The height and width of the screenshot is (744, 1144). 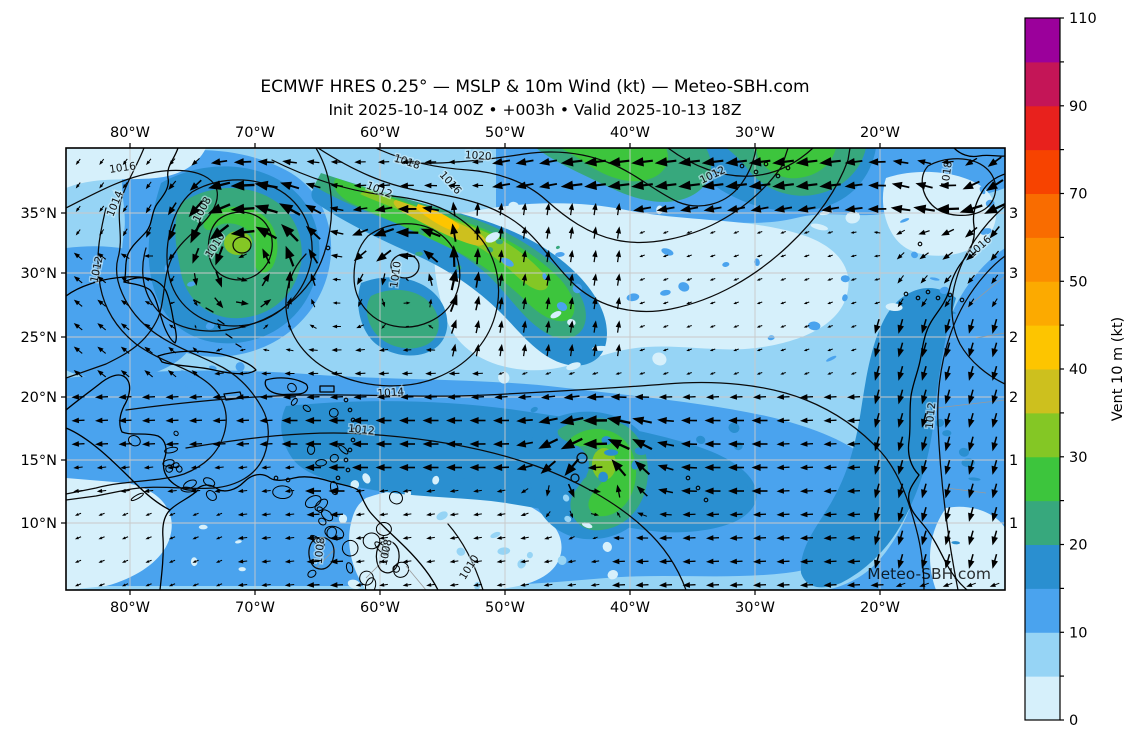 What do you see at coordinates (505, 608) in the screenshot?
I see `x-axis-label-bottom: 50°W` at bounding box center [505, 608].